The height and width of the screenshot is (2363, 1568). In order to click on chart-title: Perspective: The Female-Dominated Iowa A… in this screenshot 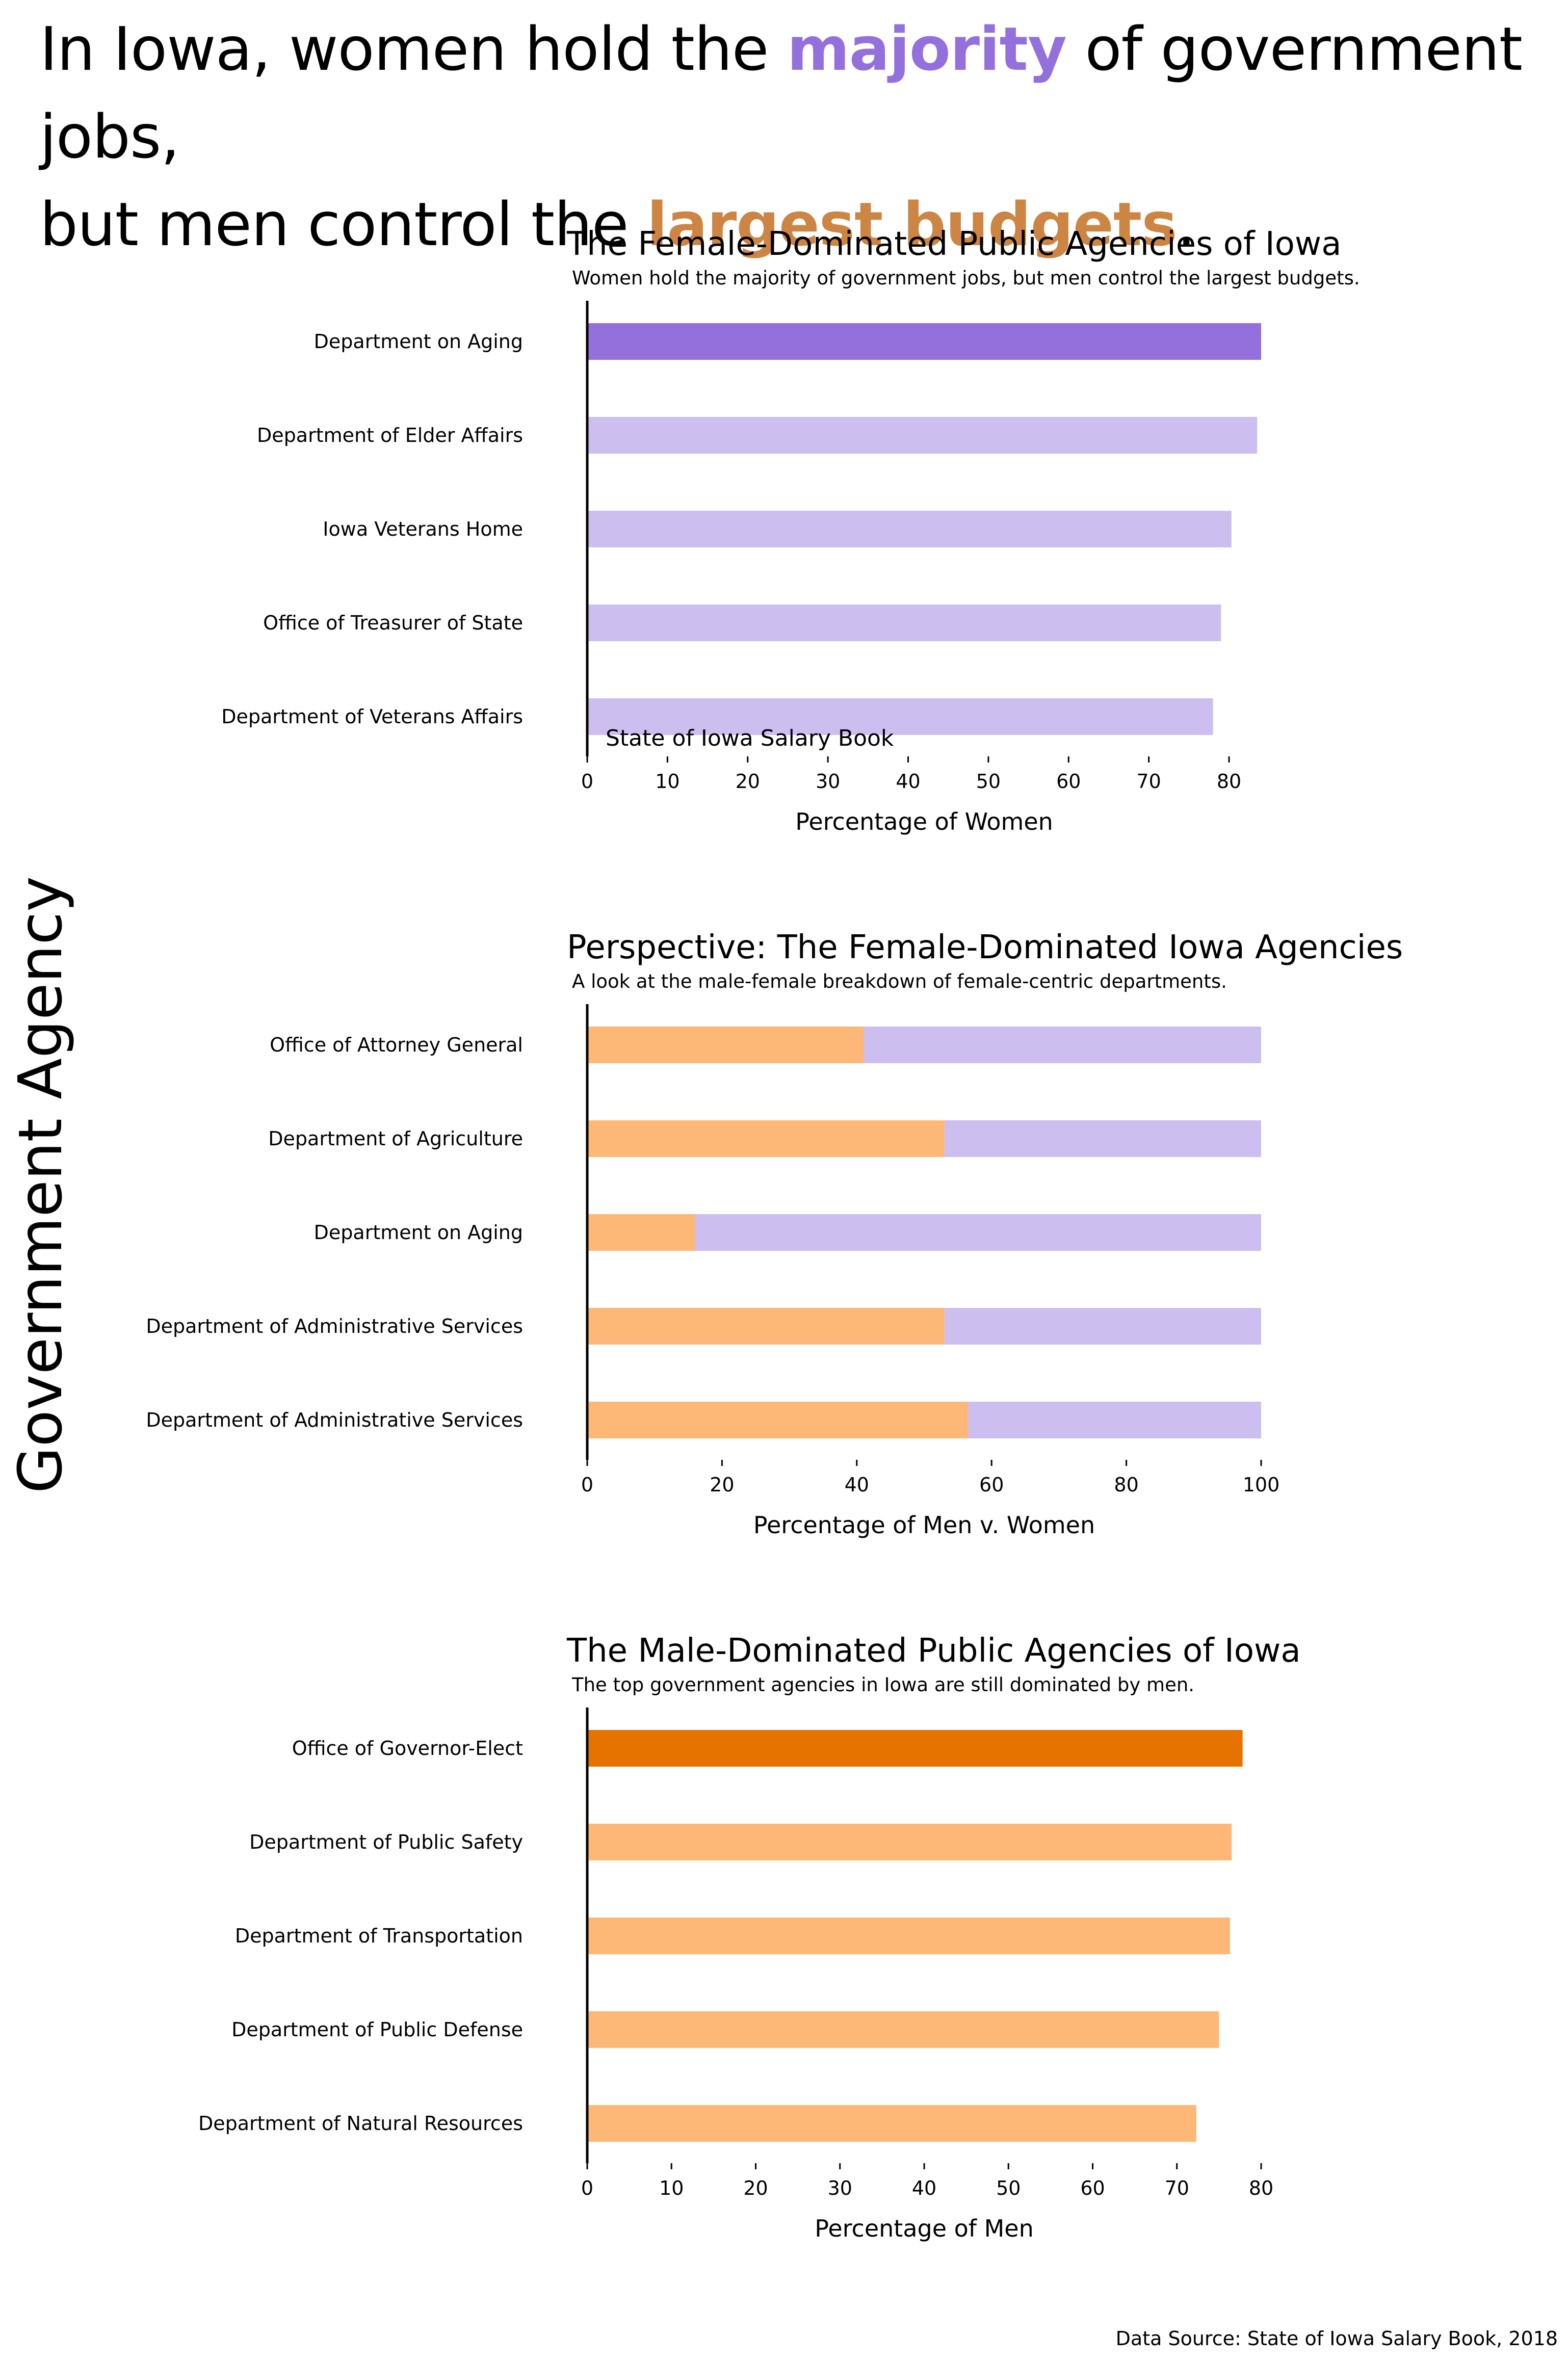, I will do `click(985, 947)`.